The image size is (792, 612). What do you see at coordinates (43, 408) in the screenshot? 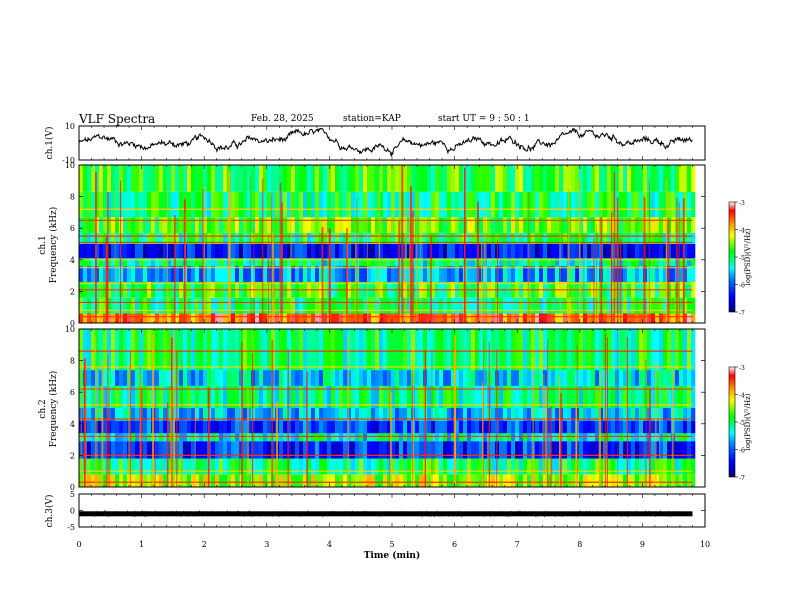
I see `ch2-channel-label: ch.2` at bounding box center [43, 408].